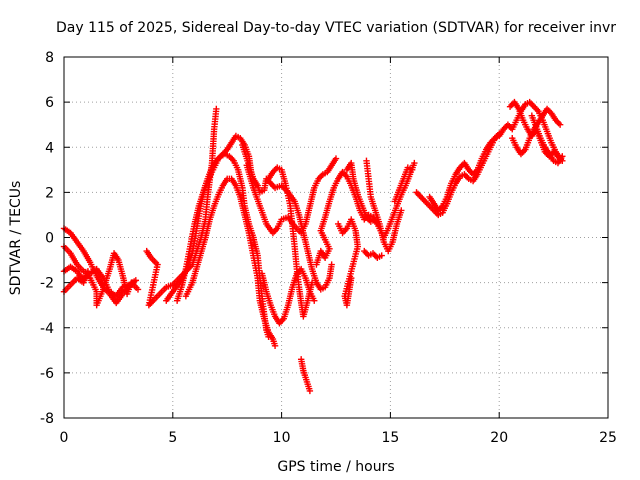 The width and height of the screenshot is (640, 480). I want to click on x-tick-label: 0, so click(64, 438).